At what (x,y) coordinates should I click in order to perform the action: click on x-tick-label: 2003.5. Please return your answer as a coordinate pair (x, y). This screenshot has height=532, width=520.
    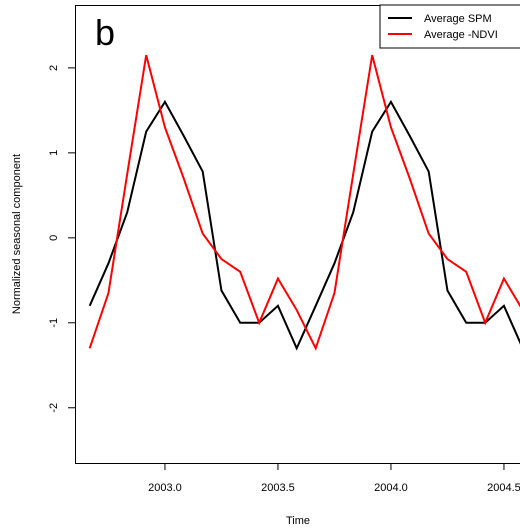
    Looking at the image, I should click on (278, 488).